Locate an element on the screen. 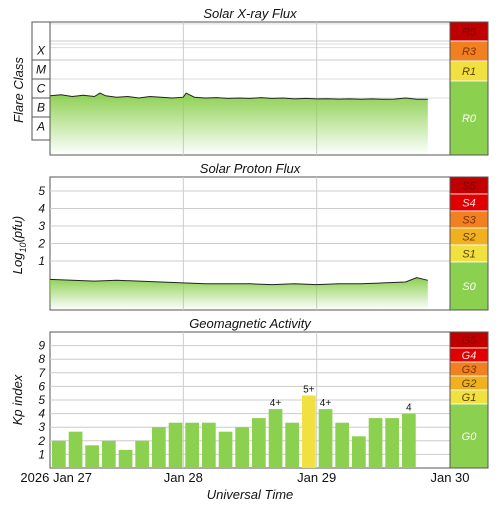 This screenshot has height=508, width=500. proton-y-suffix: (pfu) is located at coordinates (17, 229).